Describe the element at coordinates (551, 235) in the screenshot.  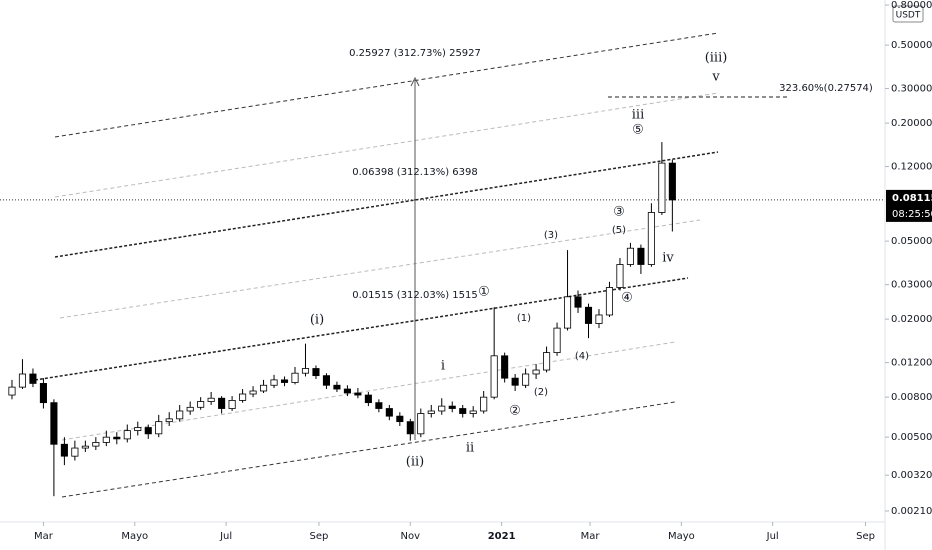
I see `annotation: (3)` at that location.